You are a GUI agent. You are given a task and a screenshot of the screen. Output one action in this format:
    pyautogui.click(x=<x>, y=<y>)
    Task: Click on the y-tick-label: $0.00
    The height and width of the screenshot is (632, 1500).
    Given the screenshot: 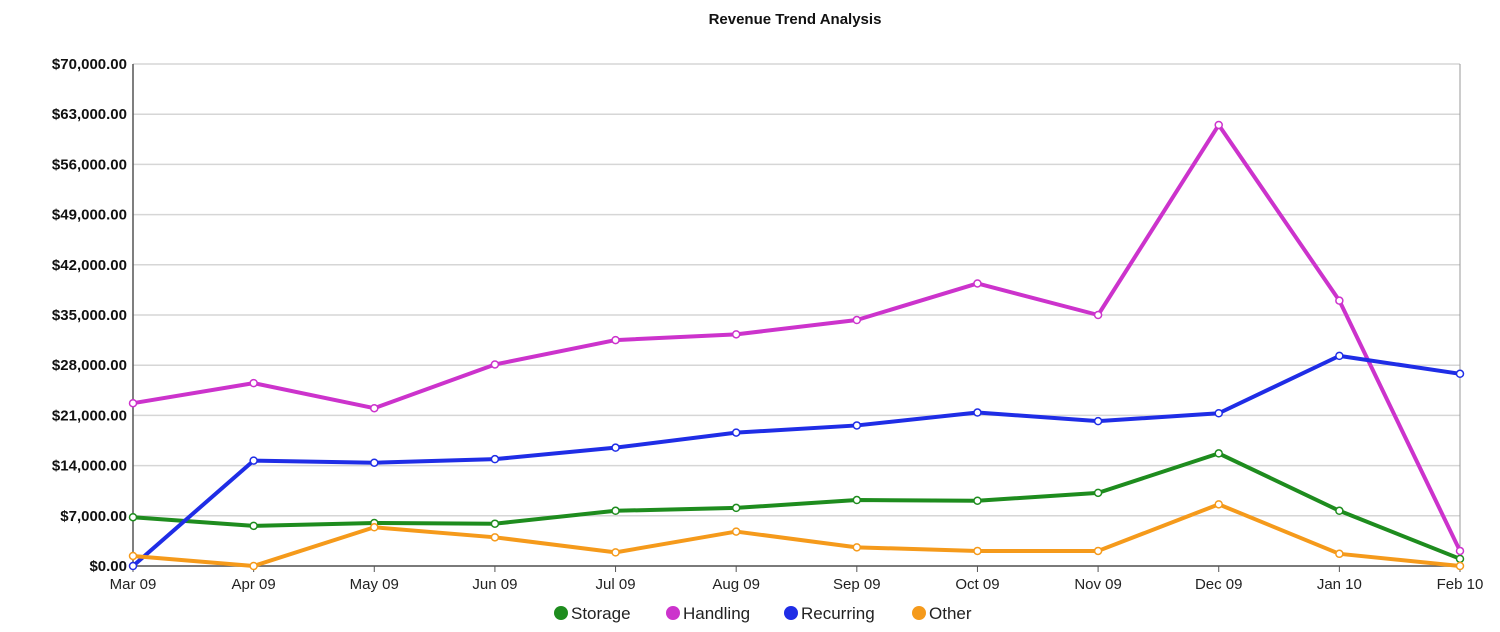 What is the action you would take?
    pyautogui.click(x=108, y=566)
    